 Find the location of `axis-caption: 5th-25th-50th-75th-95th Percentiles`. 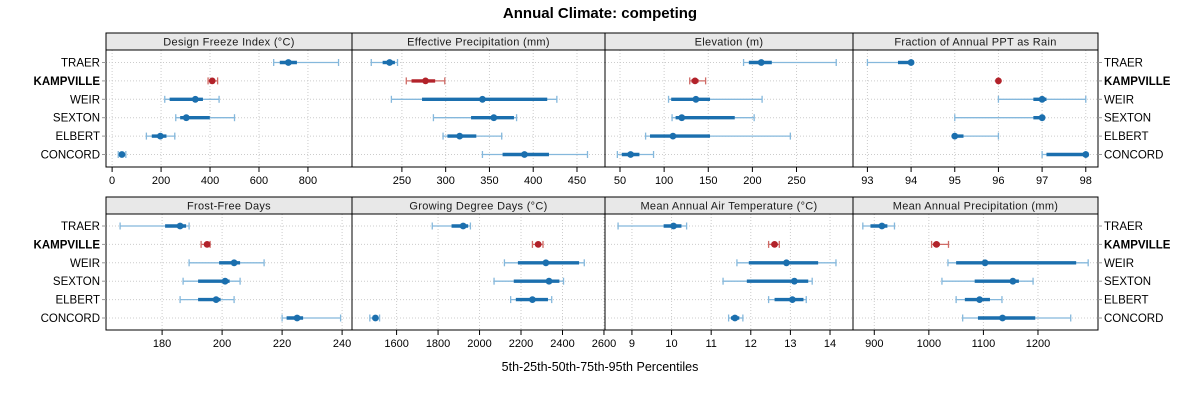

axis-caption: 5th-25th-50th-75th-95th Percentiles is located at coordinates (600, 367).